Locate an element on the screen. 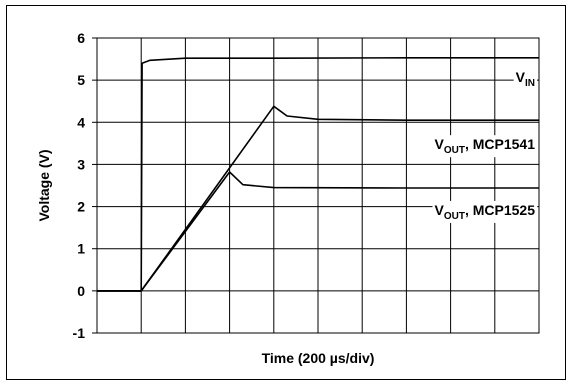 This screenshot has height=387, width=574. y-tick-label: 3 is located at coordinates (81, 164).